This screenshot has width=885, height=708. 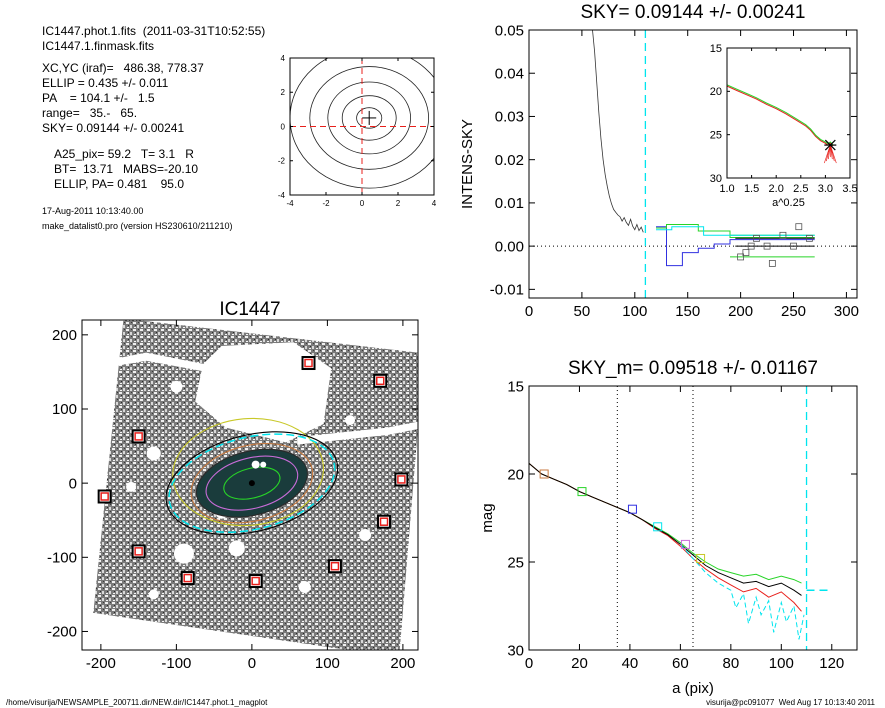 I want to click on x-tick-label: 60, so click(x=680, y=663).